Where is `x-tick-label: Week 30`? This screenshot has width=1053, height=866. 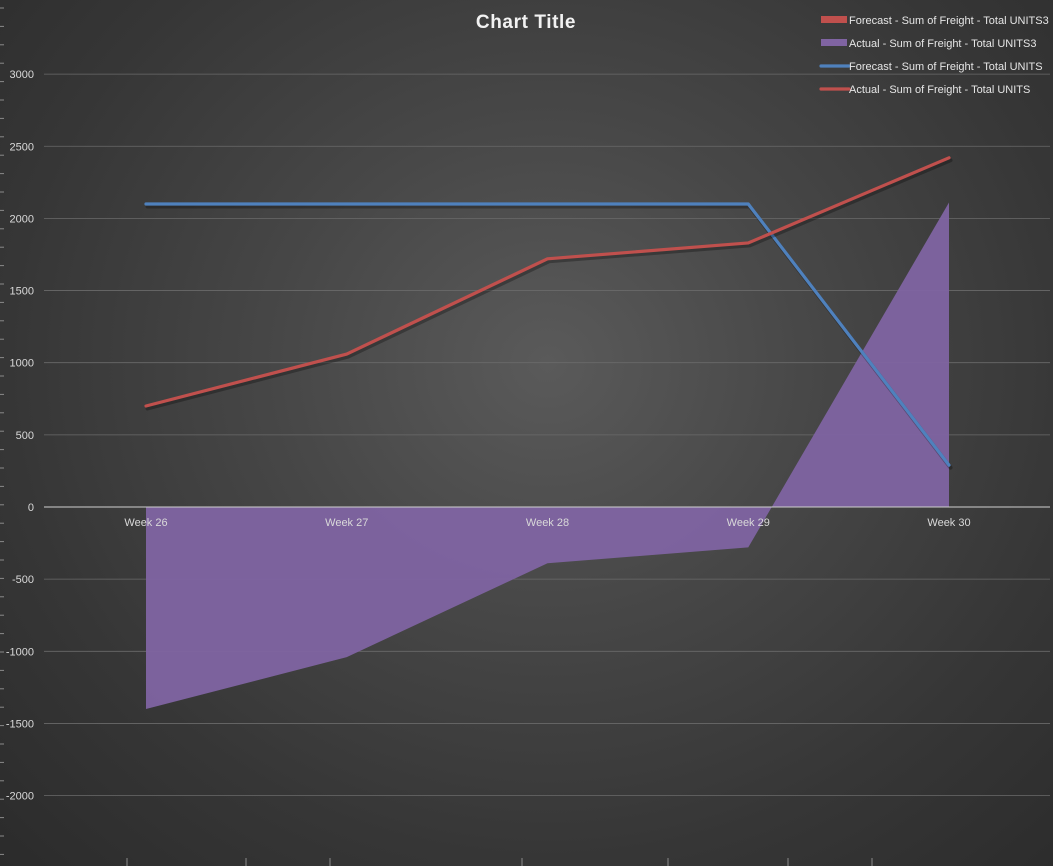 x-tick-label: Week 30 is located at coordinates (948, 523).